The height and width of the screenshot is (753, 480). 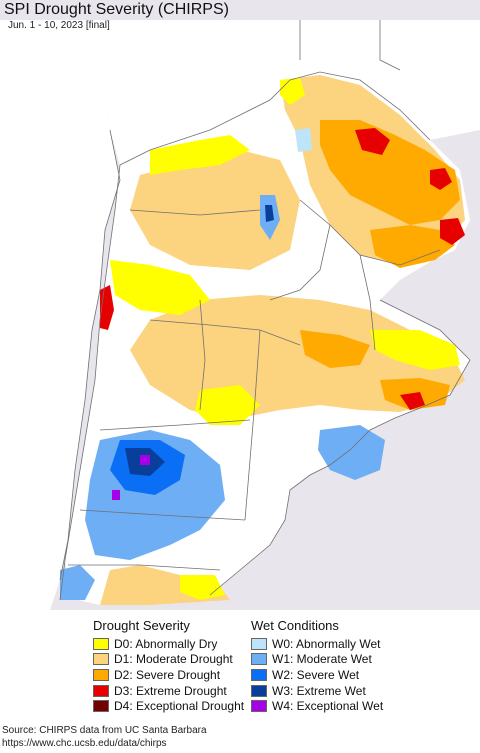 I want to click on d3-patch-northeast, so click(x=441, y=179).